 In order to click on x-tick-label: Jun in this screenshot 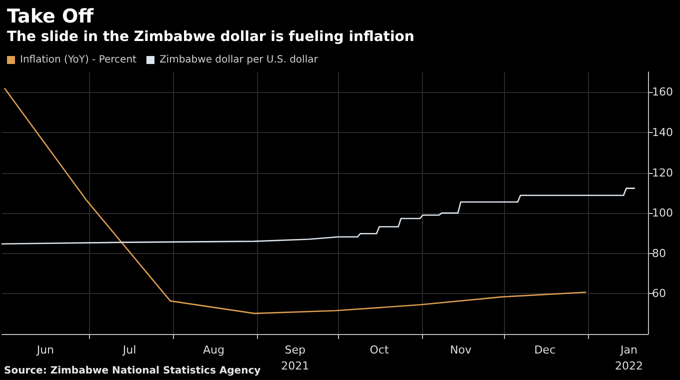, I will do `click(45, 350)`.